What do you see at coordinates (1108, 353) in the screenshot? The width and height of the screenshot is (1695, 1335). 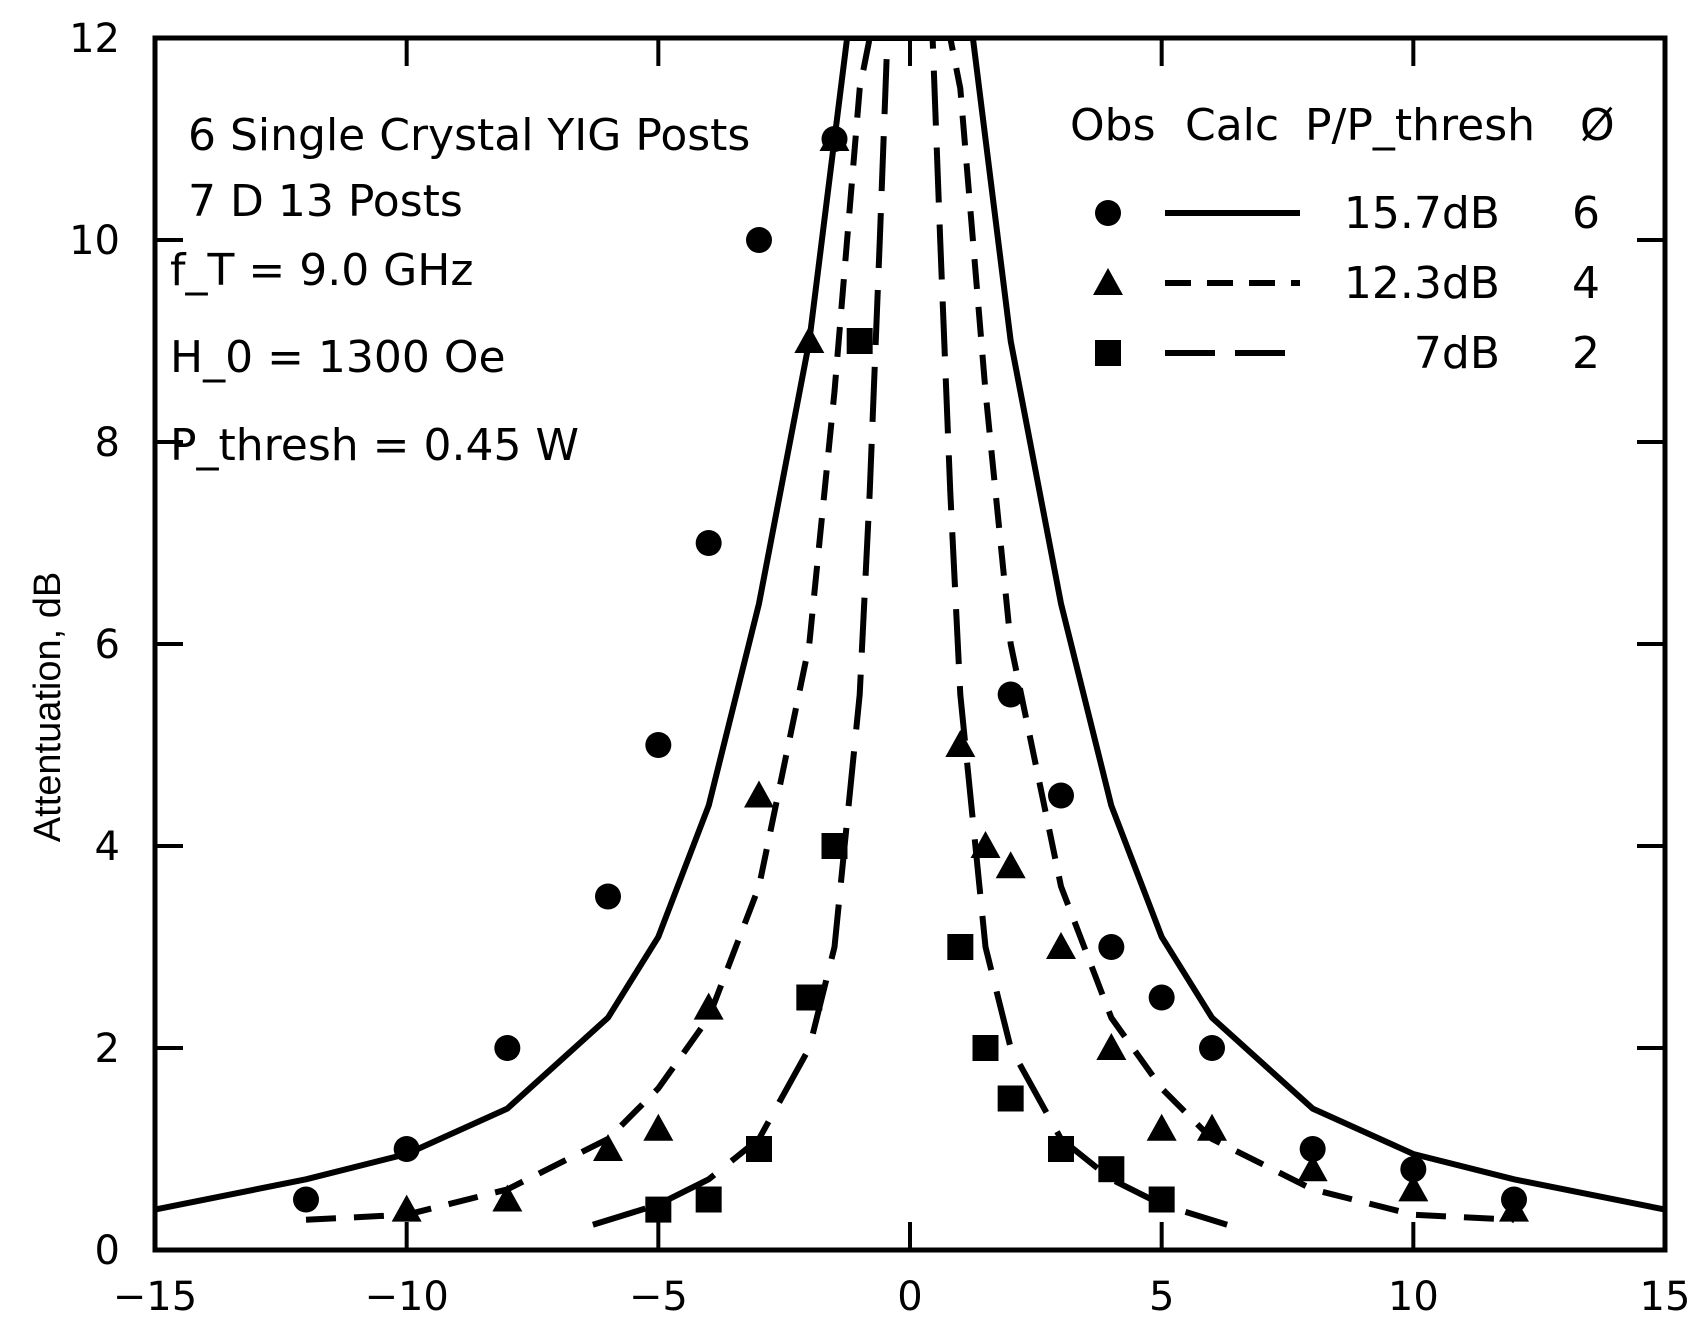 I see `legend-marker-square` at bounding box center [1108, 353].